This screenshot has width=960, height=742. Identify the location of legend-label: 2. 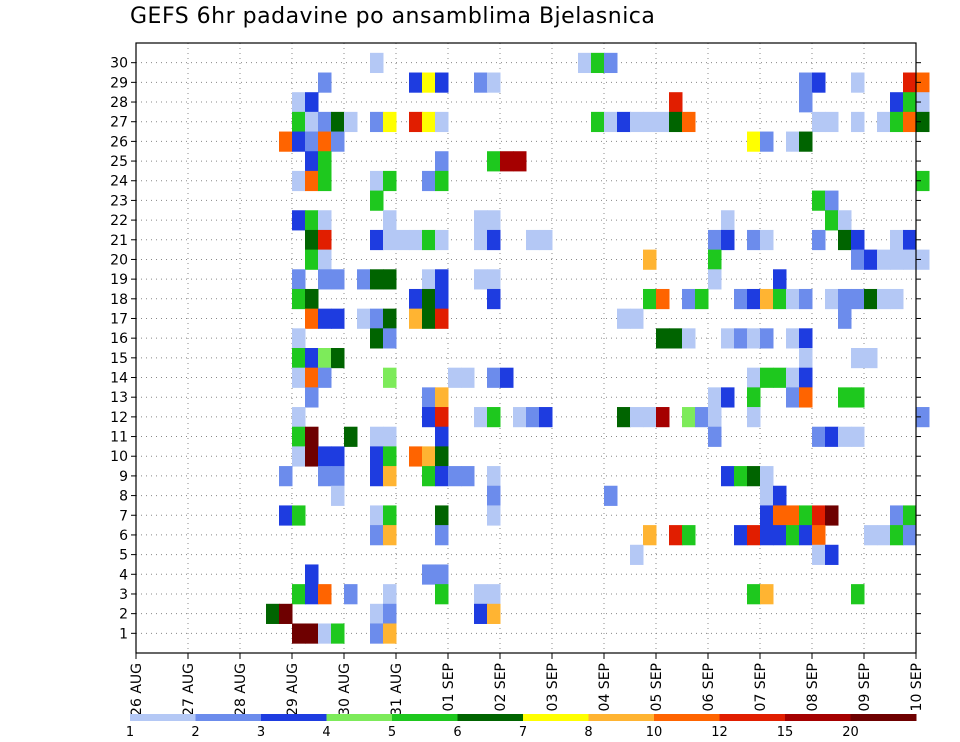
(195, 732).